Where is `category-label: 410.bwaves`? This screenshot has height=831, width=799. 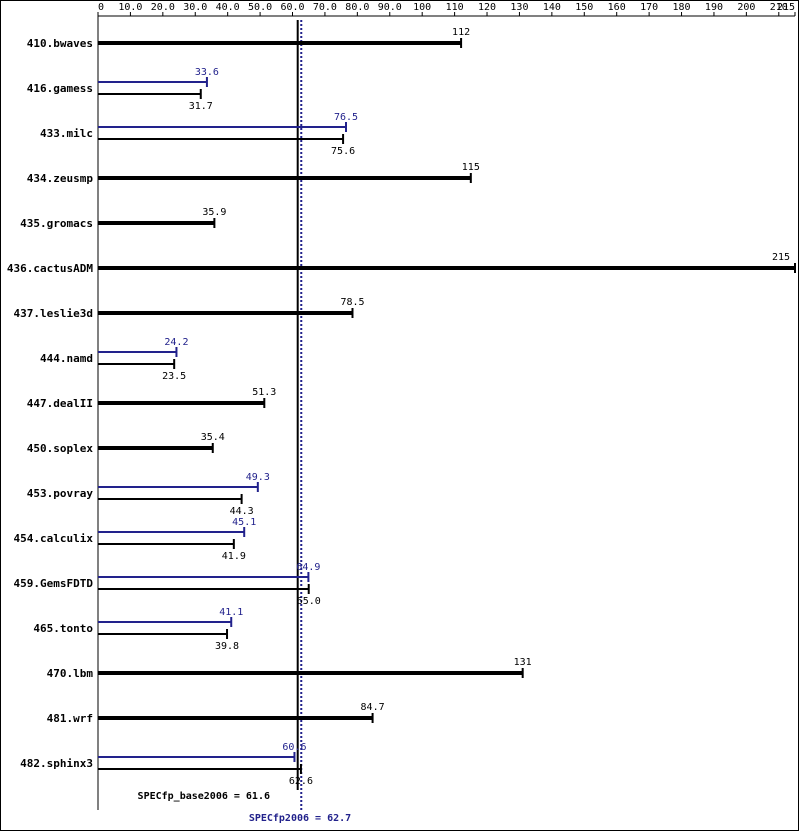
category-label: 410.bwaves is located at coordinates (60, 43).